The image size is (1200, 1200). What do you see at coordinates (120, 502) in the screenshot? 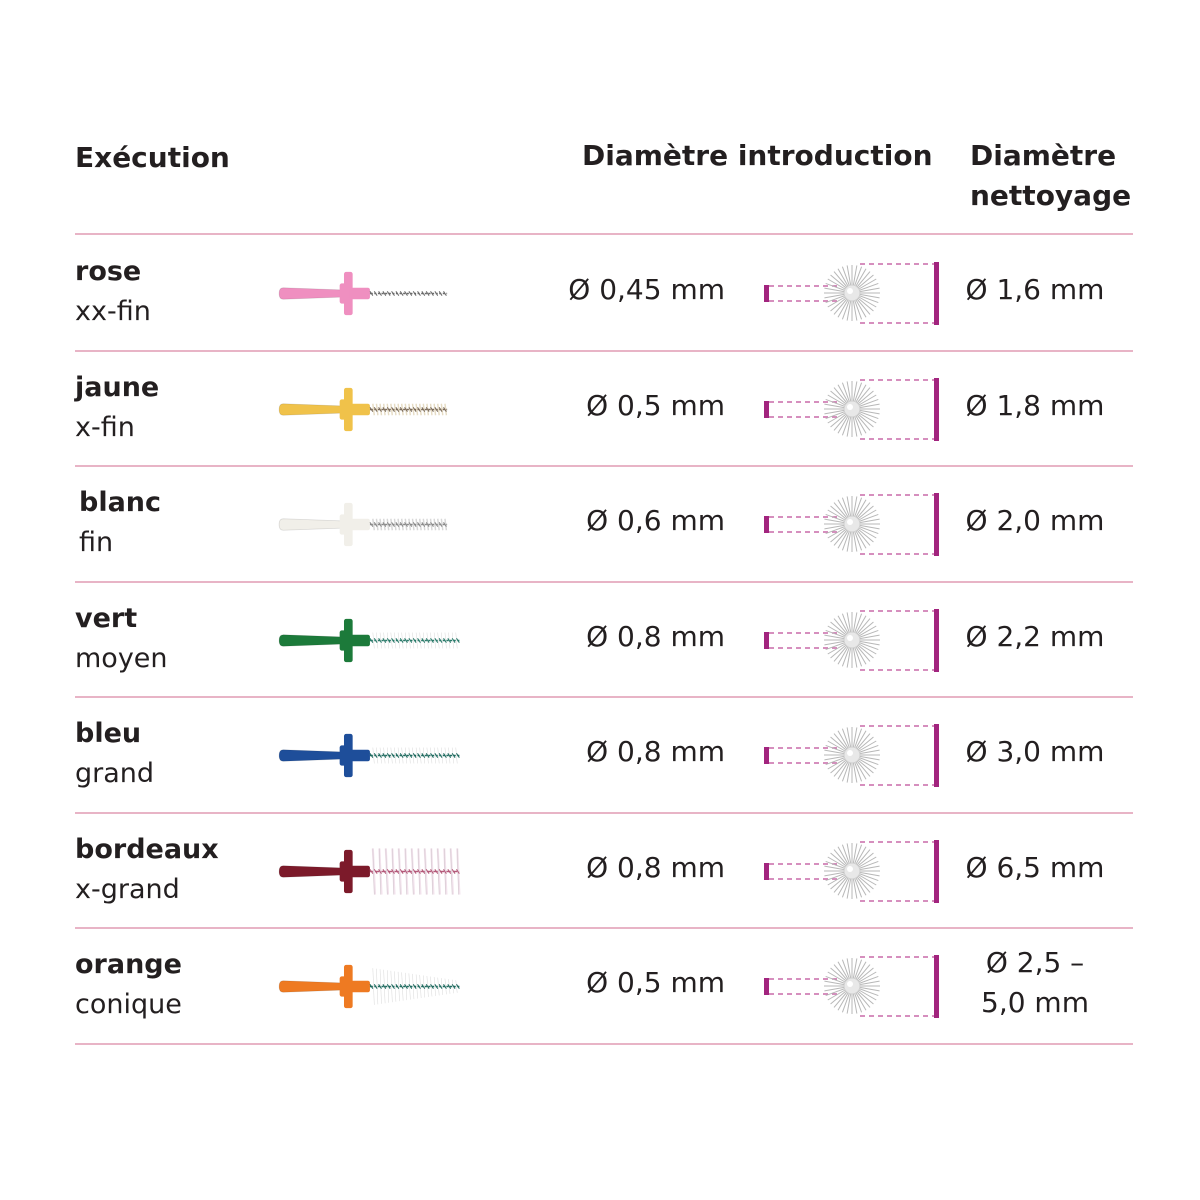
I see `brush-color-name: blanc` at bounding box center [120, 502].